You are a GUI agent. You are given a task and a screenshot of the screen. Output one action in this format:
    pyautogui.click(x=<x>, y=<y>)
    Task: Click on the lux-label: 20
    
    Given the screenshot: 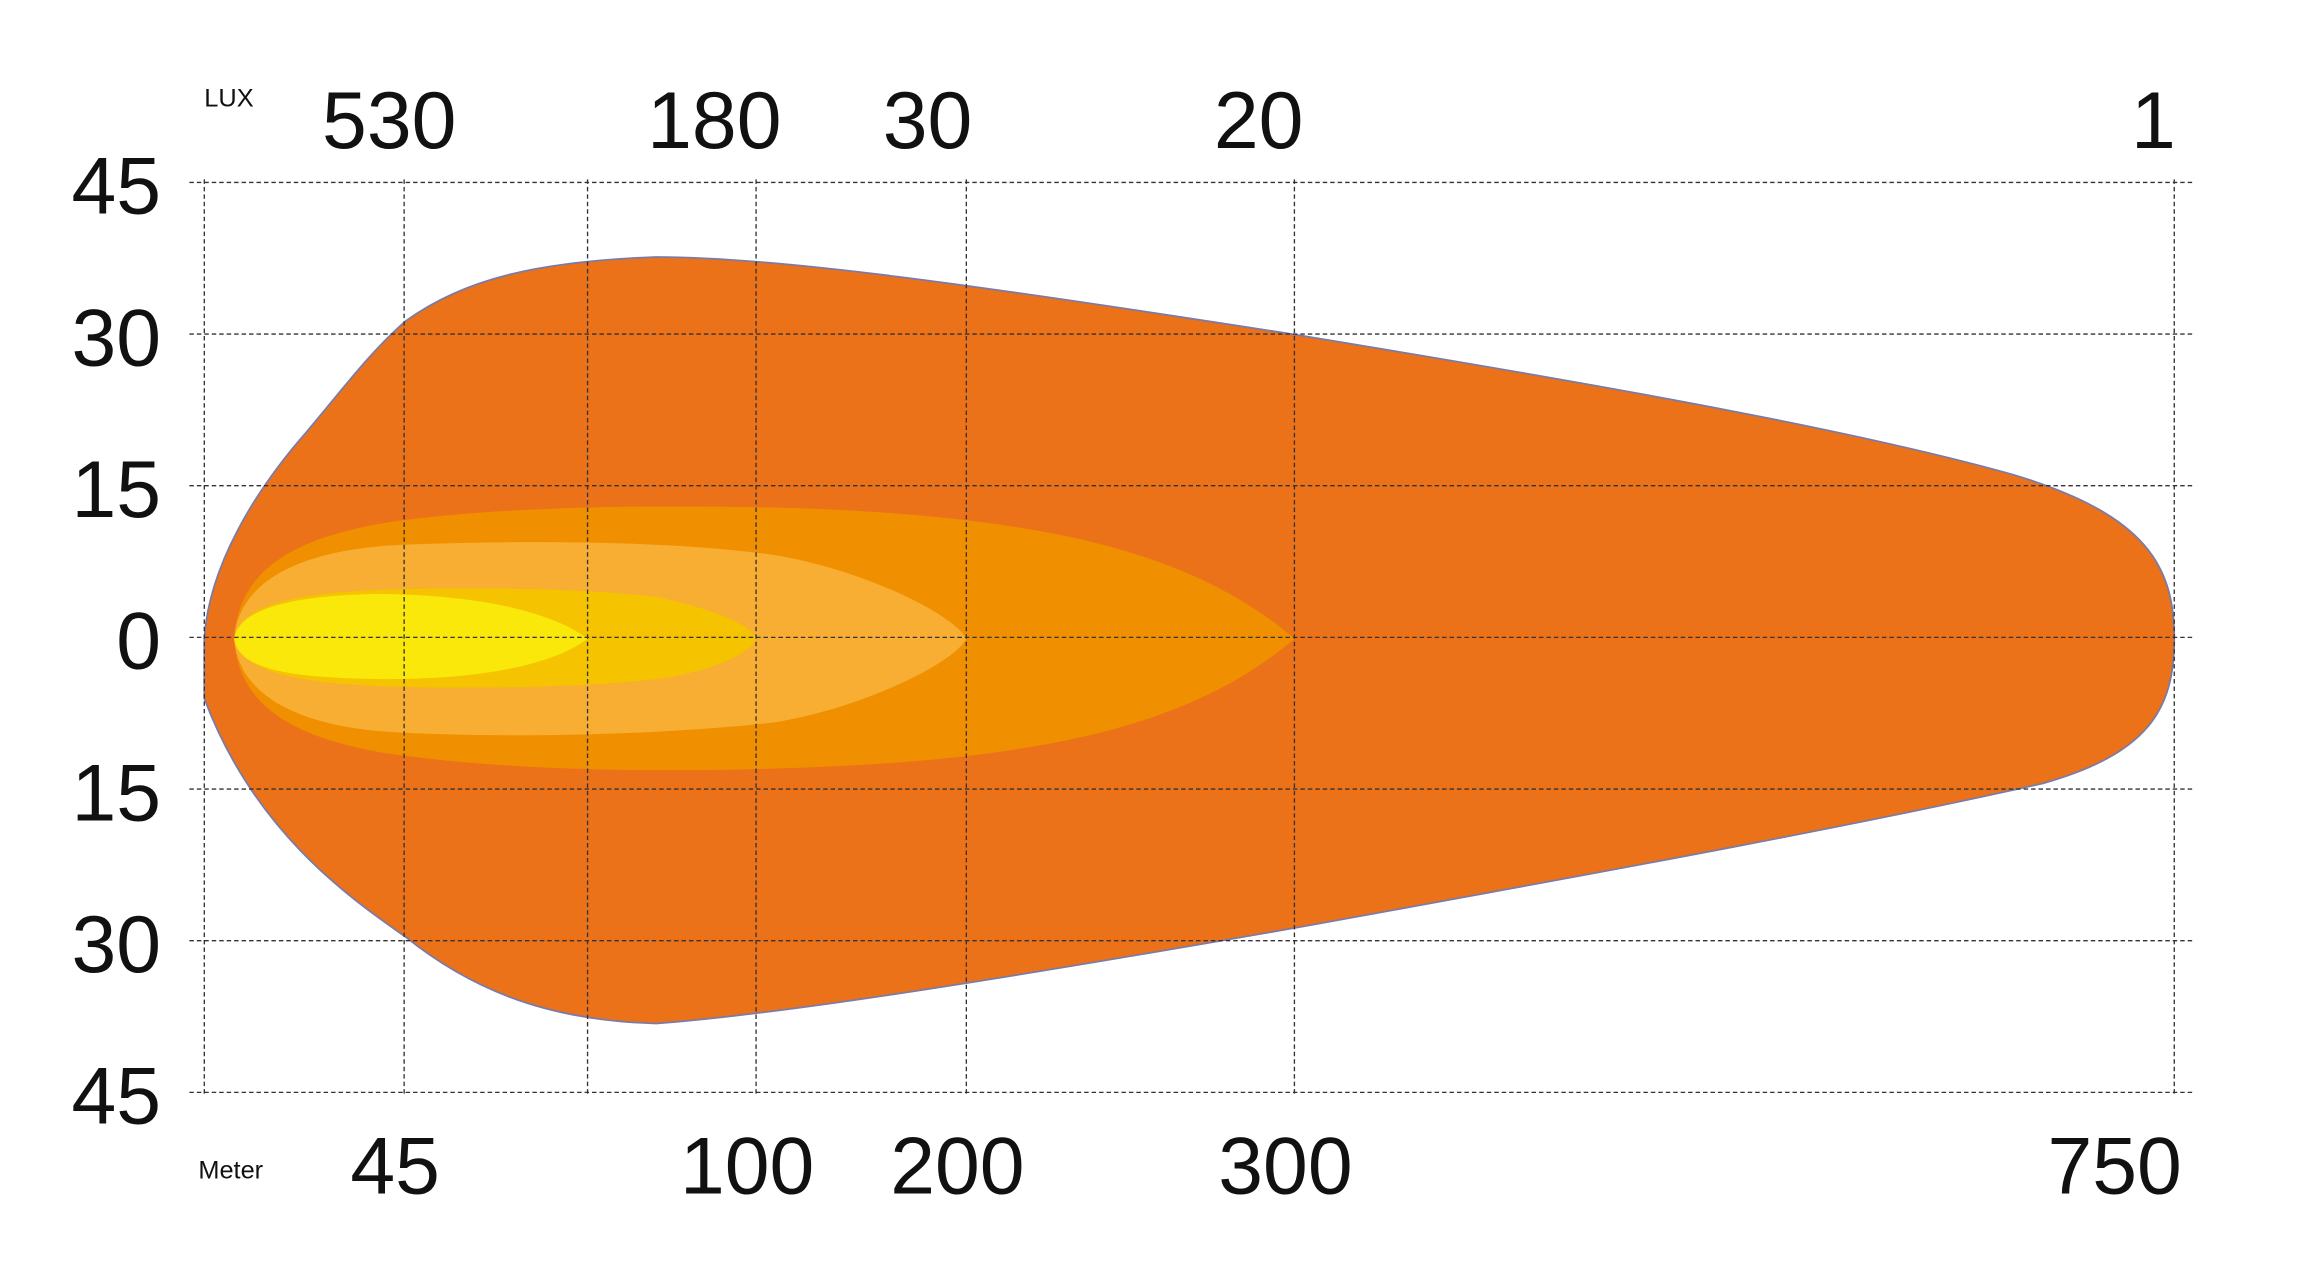 What is the action you would take?
    pyautogui.click(x=1259, y=121)
    